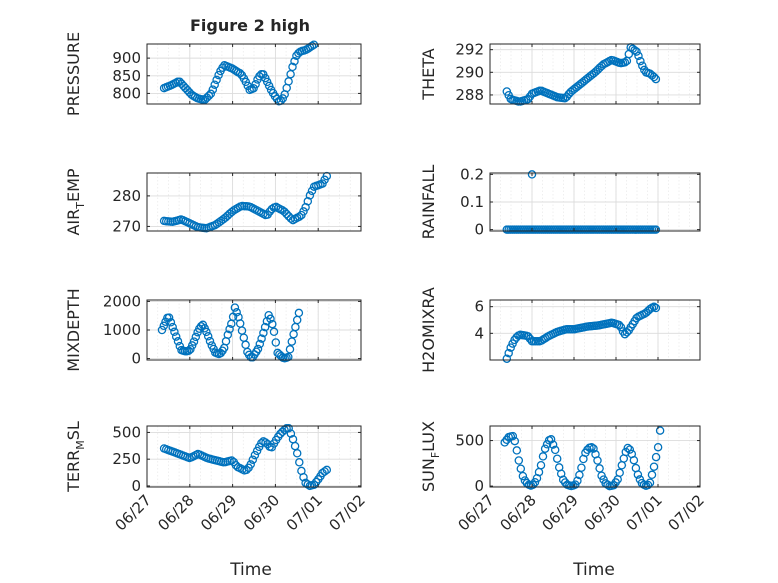 The height and width of the screenshot is (583, 778). What do you see at coordinates (560, 73) in the screenshot?
I see `subplot-2: 288 290 292 THETA` at bounding box center [560, 73].